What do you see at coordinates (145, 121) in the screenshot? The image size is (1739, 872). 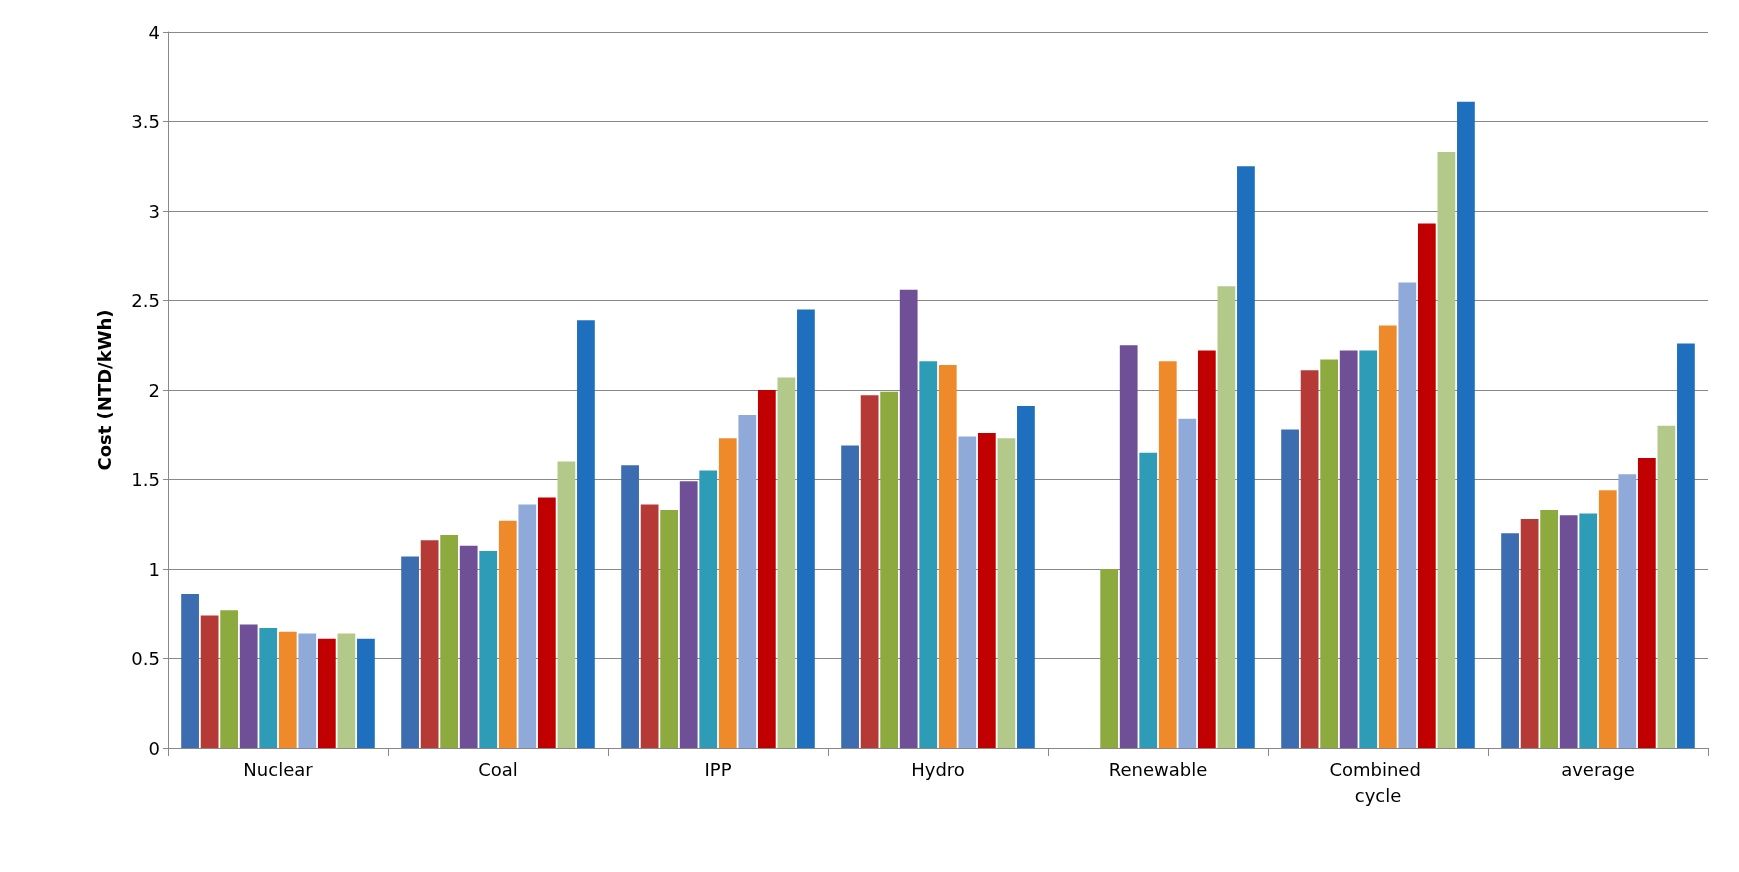 I see `y-tick-label: 3.5` at bounding box center [145, 121].